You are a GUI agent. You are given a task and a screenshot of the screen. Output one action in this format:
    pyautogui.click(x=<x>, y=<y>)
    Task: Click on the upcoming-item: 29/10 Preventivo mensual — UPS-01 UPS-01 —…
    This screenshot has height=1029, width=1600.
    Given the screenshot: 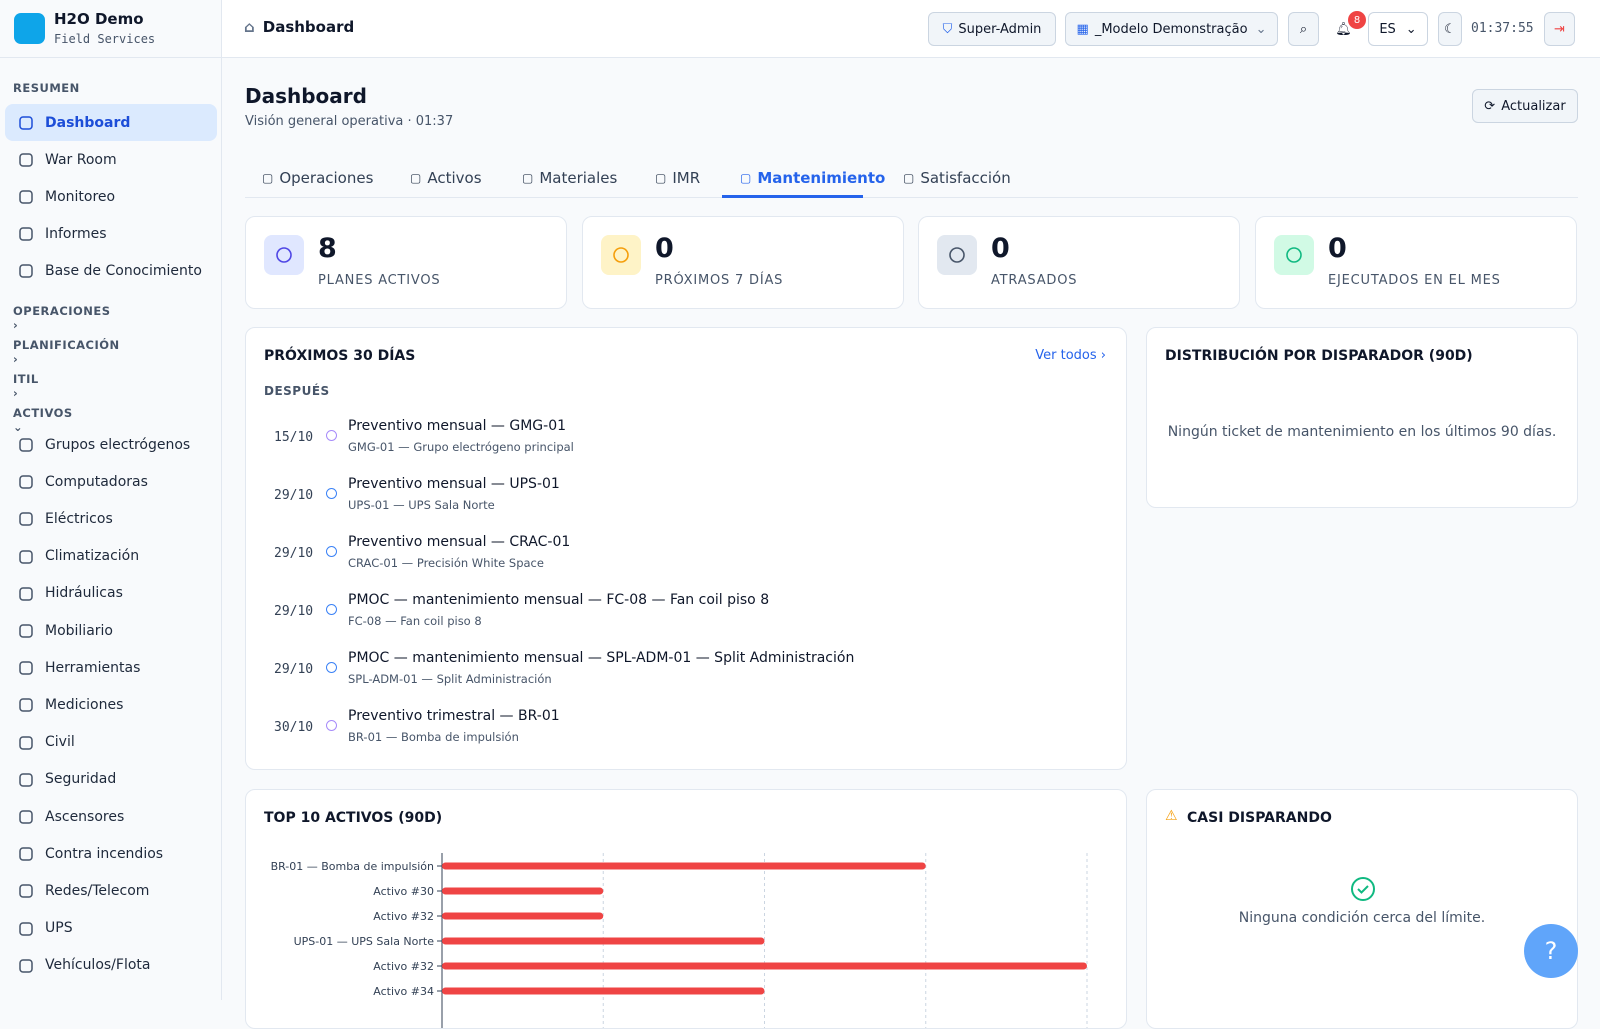 What is the action you would take?
    pyautogui.click(x=684, y=500)
    